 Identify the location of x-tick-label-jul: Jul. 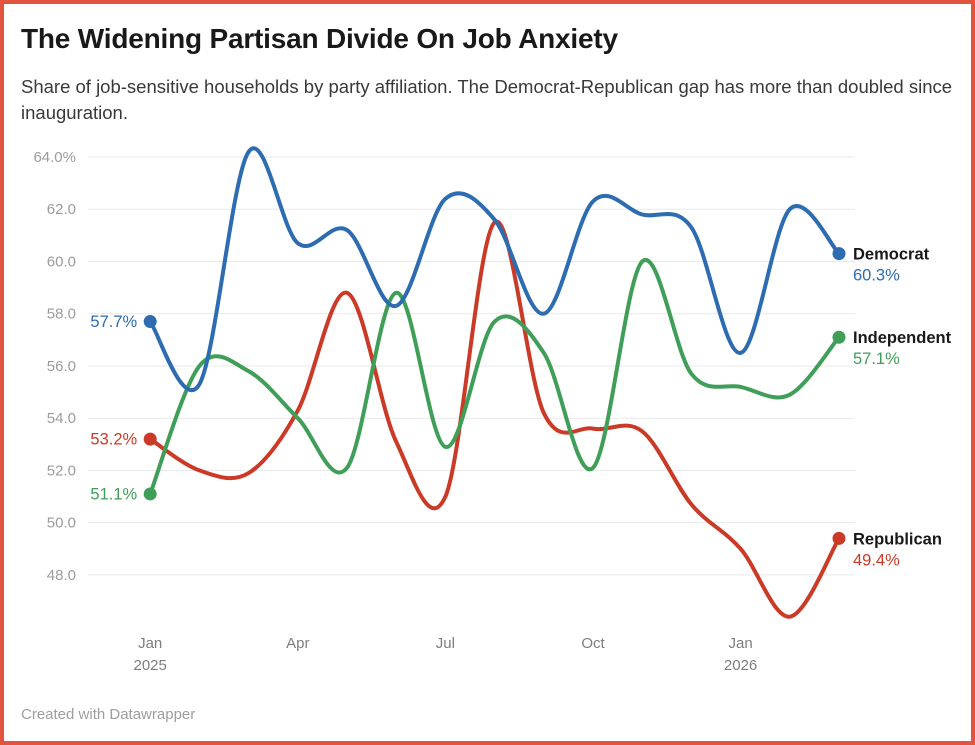
(445, 643).